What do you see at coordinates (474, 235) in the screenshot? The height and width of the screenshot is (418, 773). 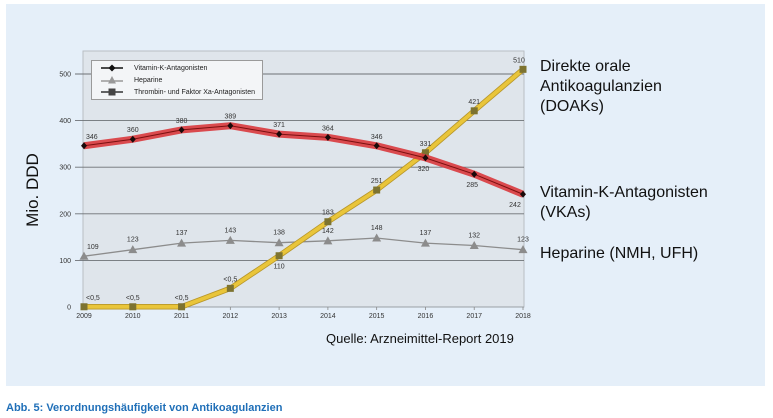 I see `data-label-heparine: 132` at bounding box center [474, 235].